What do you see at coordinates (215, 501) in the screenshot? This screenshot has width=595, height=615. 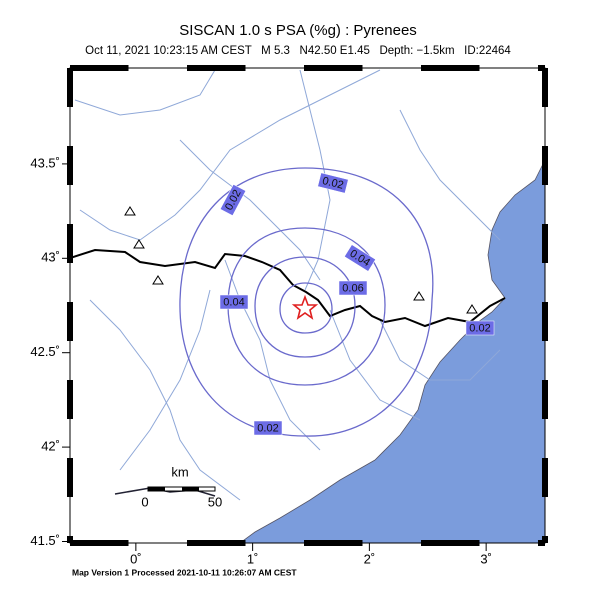 I see `scale-end: 50` at bounding box center [215, 501].